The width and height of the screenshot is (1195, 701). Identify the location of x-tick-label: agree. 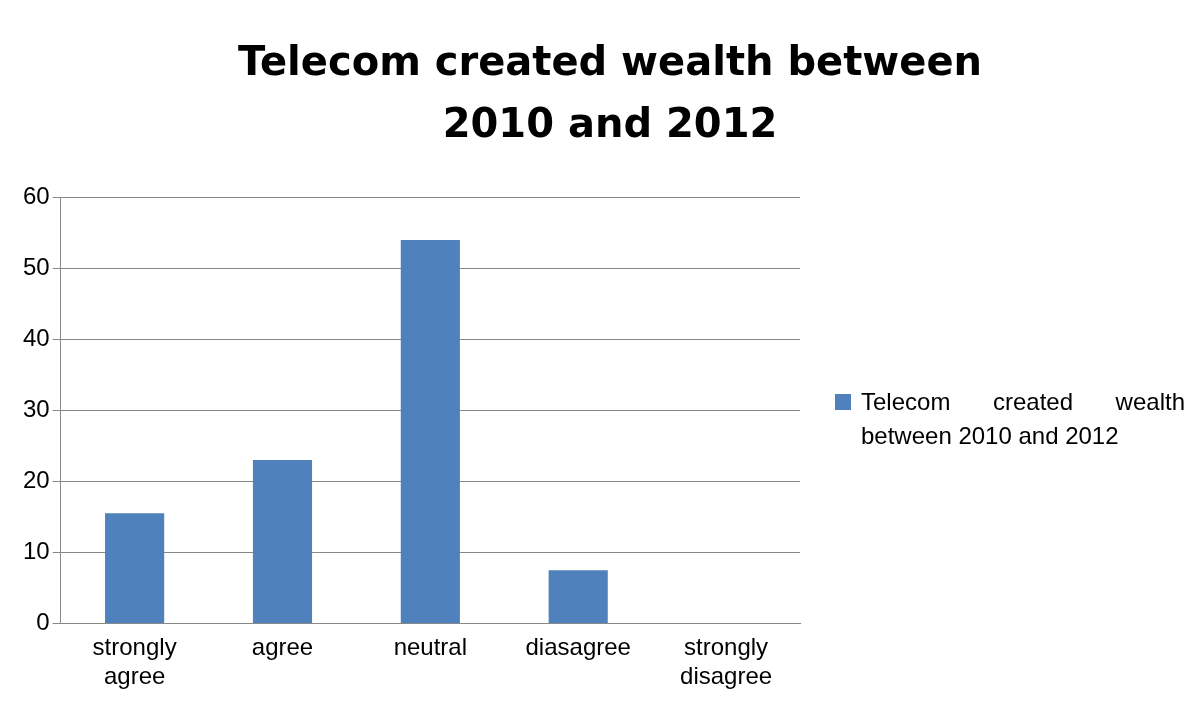
(282, 647).